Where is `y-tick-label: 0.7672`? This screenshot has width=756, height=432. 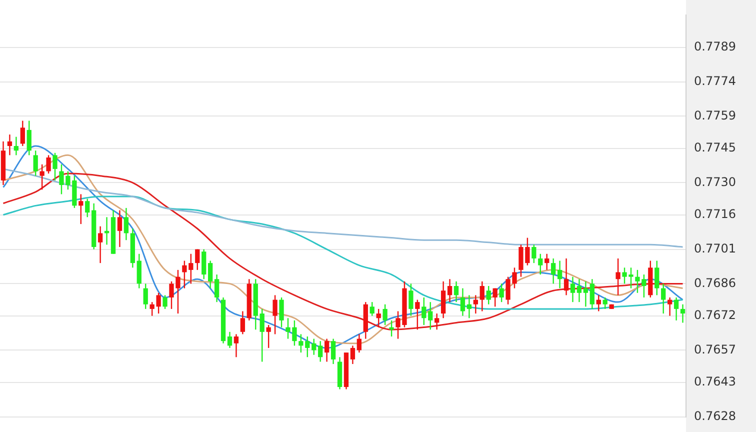 y-tick-label: 0.7672 is located at coordinates (715, 315).